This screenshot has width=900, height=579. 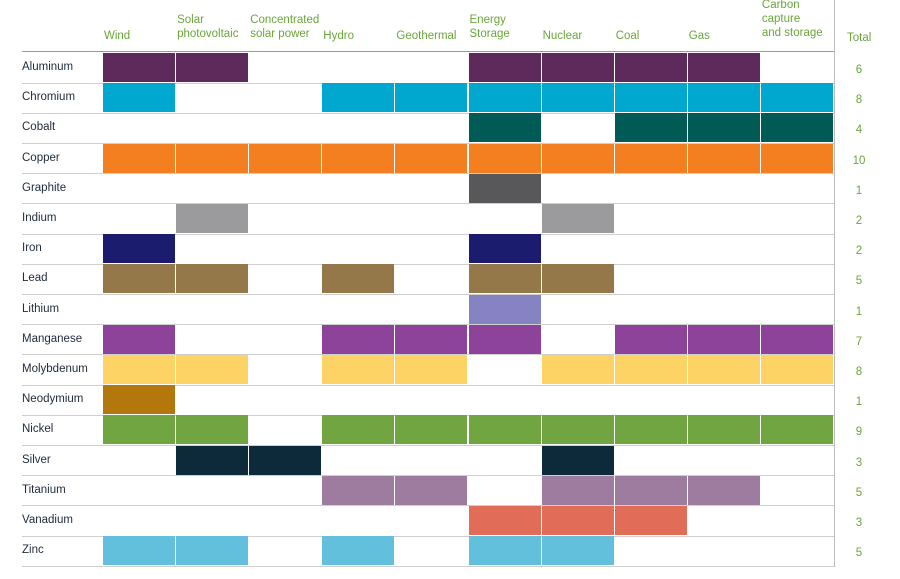 I want to click on total-divider, so click(x=834, y=283).